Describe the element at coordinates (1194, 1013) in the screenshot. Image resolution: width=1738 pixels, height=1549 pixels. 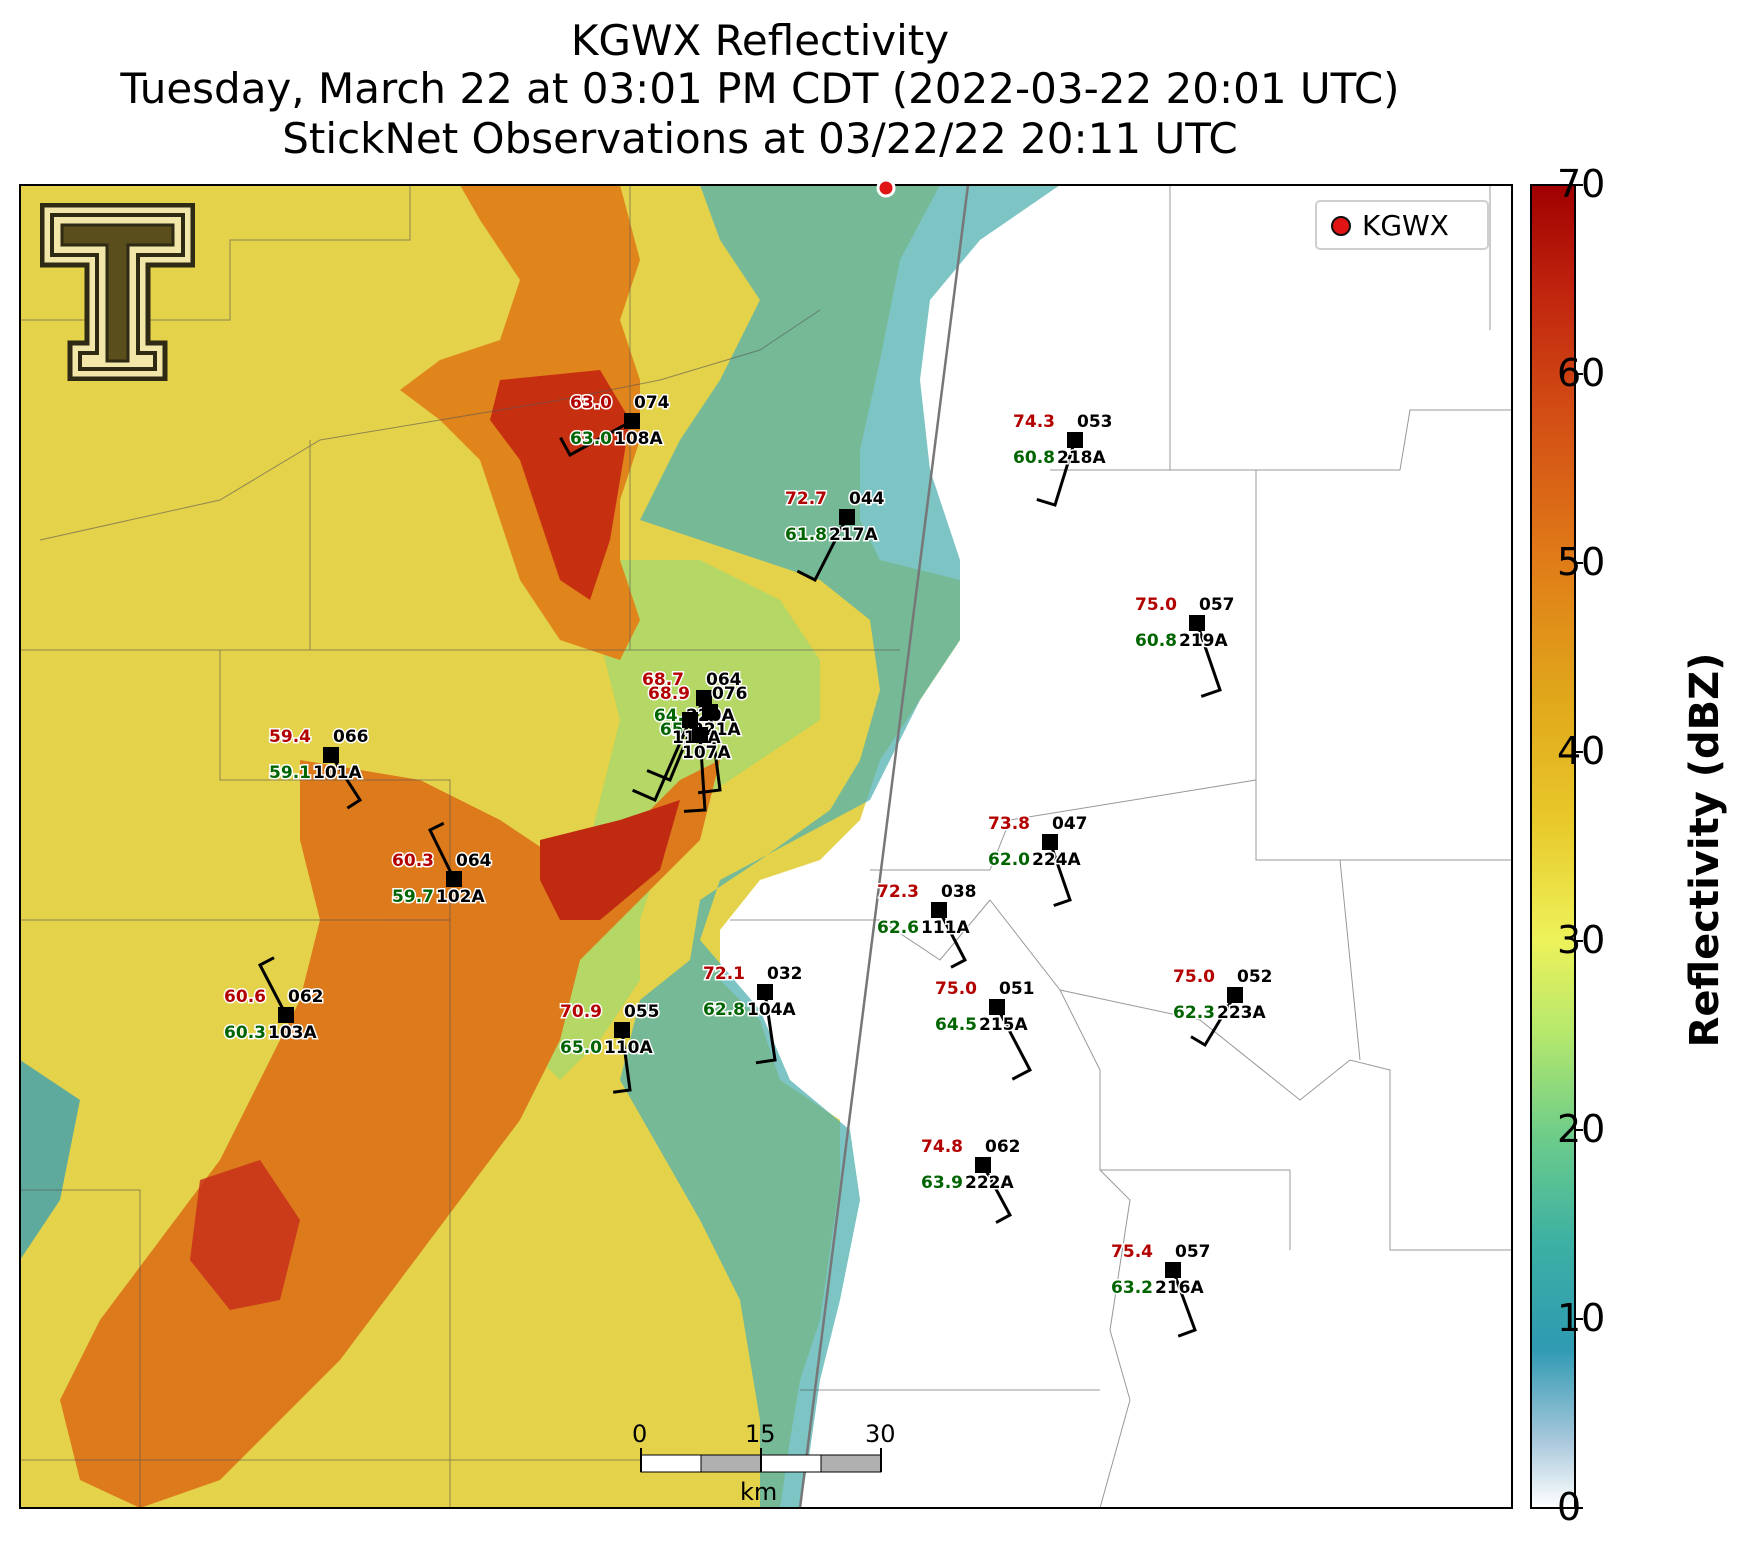
I see `station-dewpoint: 62.3` at that location.